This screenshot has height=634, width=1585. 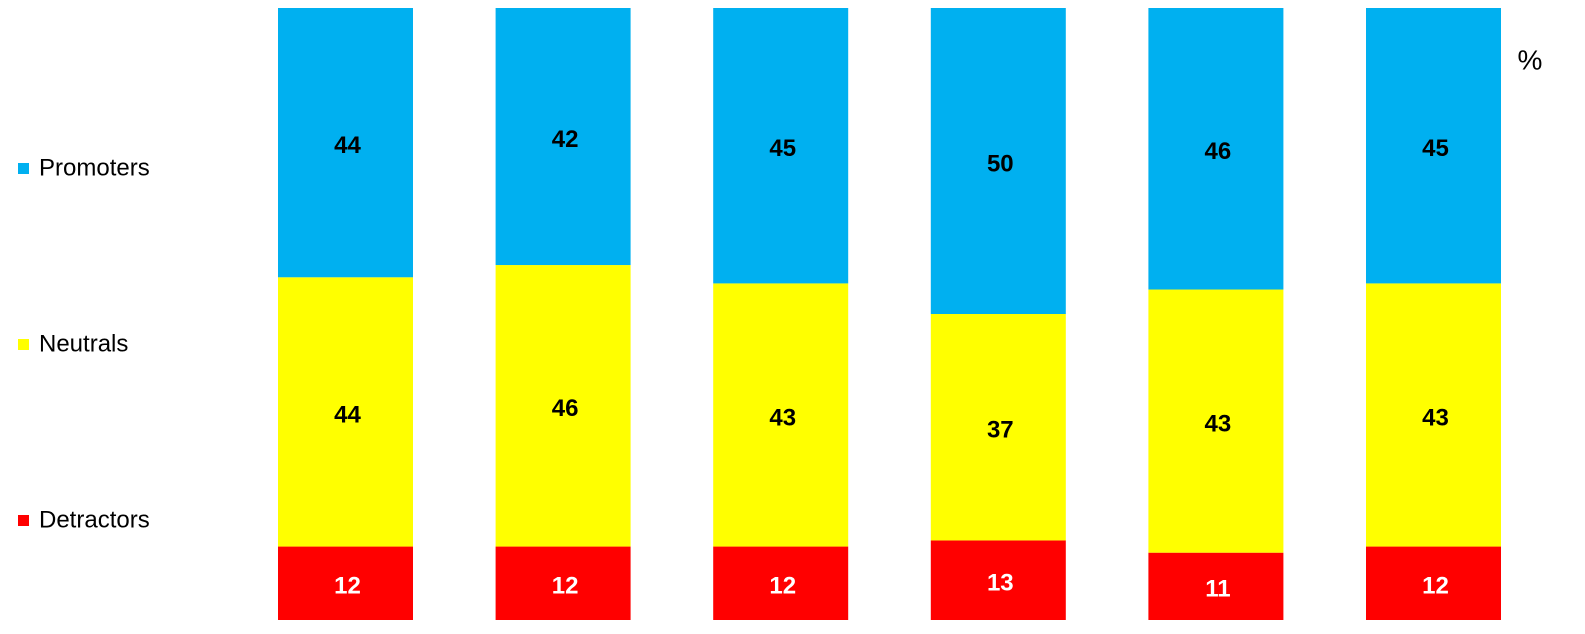 I want to click on legend-label: Neutrals, so click(x=83, y=343).